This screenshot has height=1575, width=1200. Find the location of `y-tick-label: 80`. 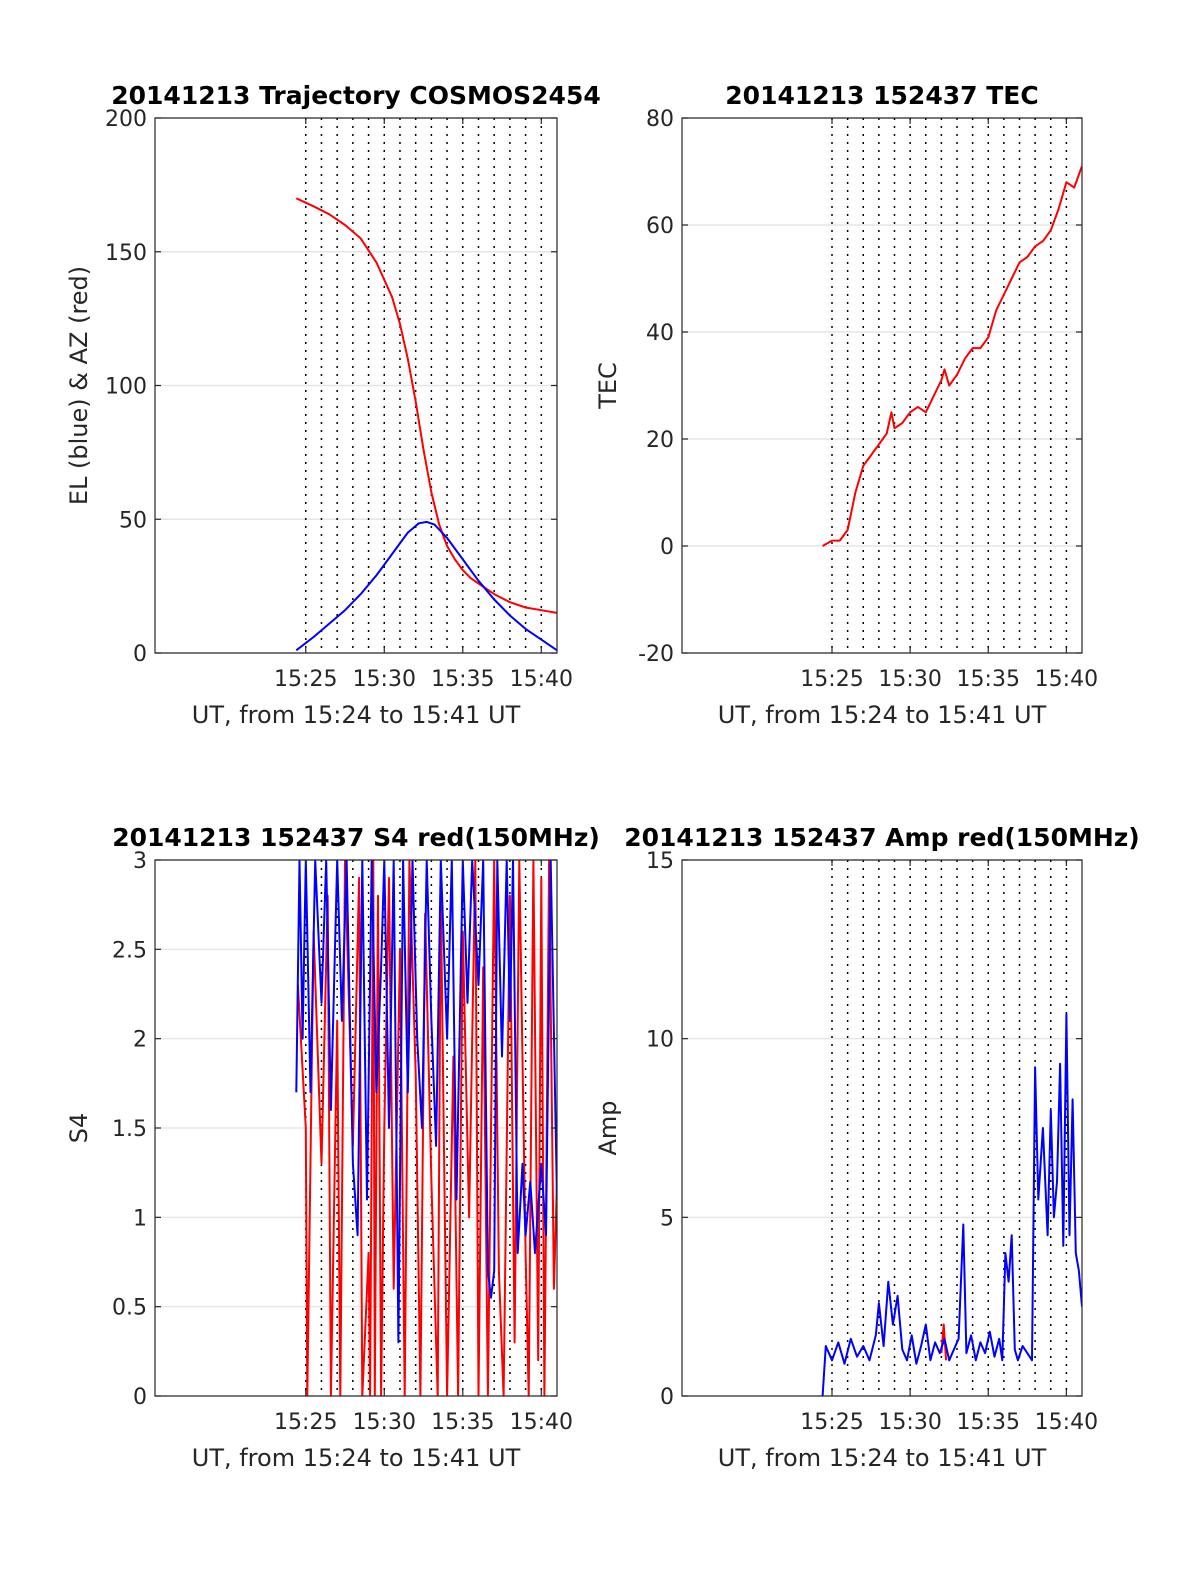

y-tick-label: 80 is located at coordinates (660, 119).